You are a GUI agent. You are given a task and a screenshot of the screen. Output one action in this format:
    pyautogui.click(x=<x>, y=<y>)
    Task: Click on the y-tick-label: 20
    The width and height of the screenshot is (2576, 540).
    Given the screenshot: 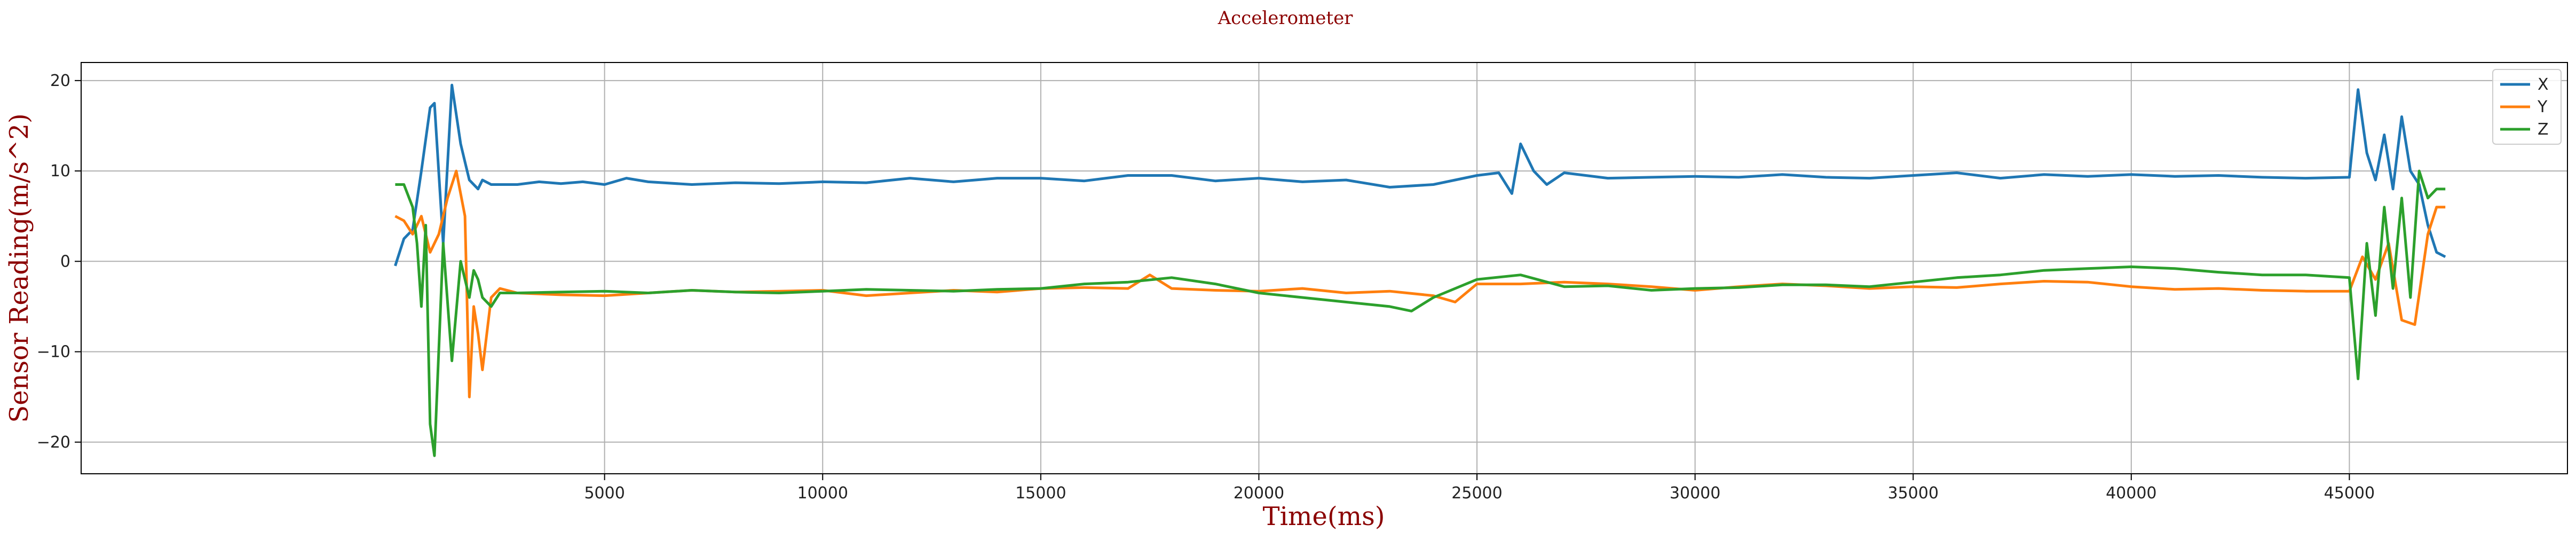 What is the action you would take?
    pyautogui.click(x=60, y=81)
    